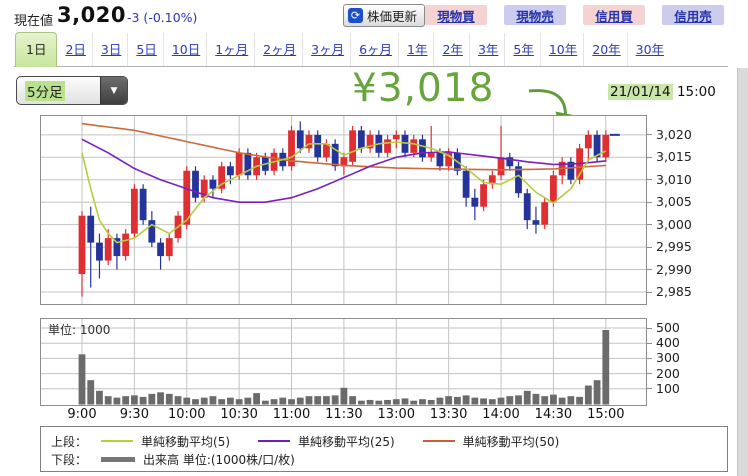 This screenshot has height=476, width=748. I want to click on x-axis-label-9:00: 9:00, so click(82, 414).